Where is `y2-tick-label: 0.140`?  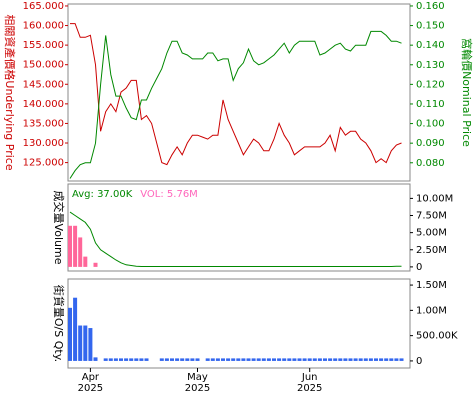
y2-tick-label: 0.140 is located at coordinates (430, 45).